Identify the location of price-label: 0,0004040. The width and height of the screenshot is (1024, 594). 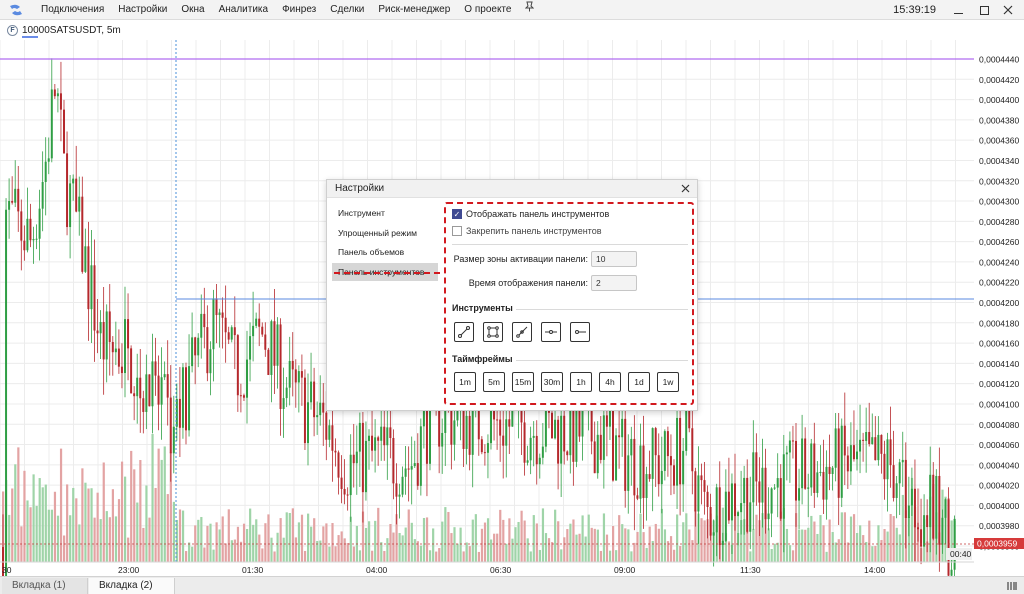
(999, 465).